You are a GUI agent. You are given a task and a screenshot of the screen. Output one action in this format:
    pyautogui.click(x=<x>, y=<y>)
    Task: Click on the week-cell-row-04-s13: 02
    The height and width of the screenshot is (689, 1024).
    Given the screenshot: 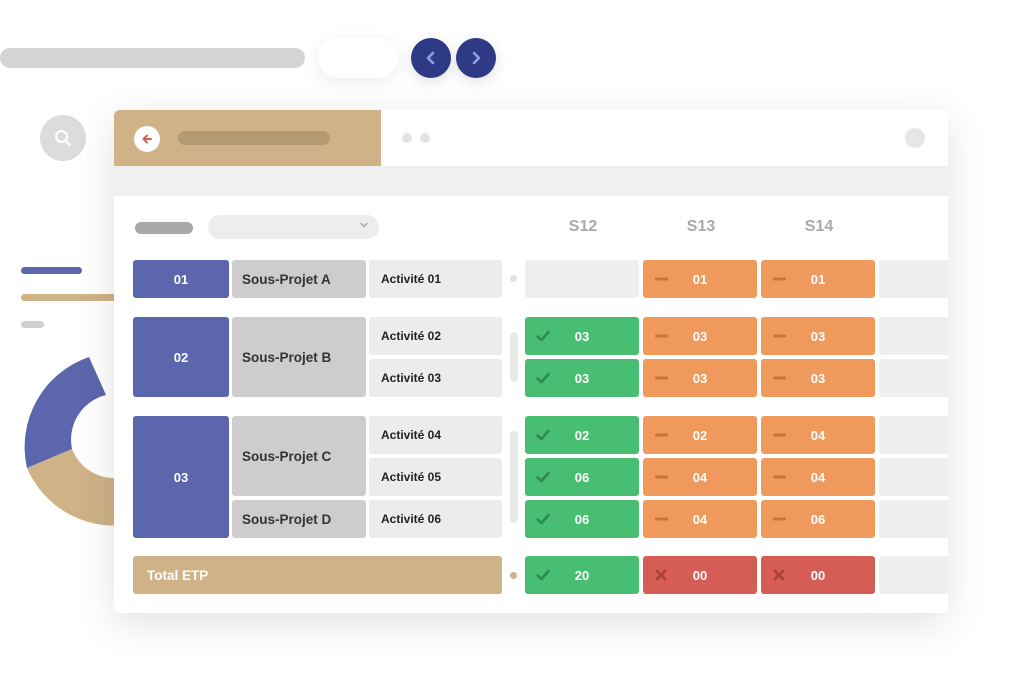 What is the action you would take?
    pyautogui.click(x=700, y=435)
    